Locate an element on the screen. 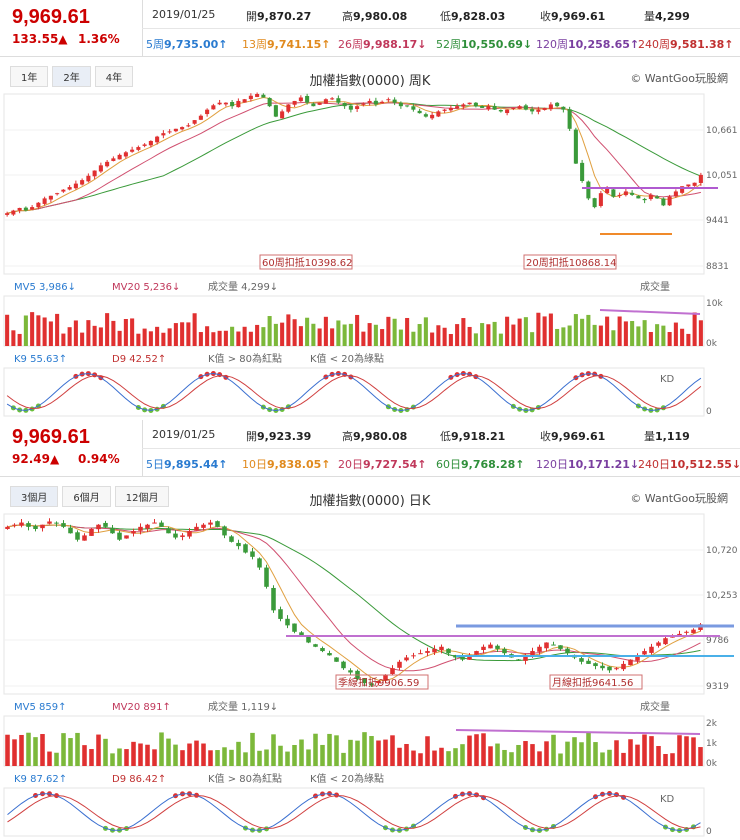  weekly-tab-2: 4年 is located at coordinates (114, 76).